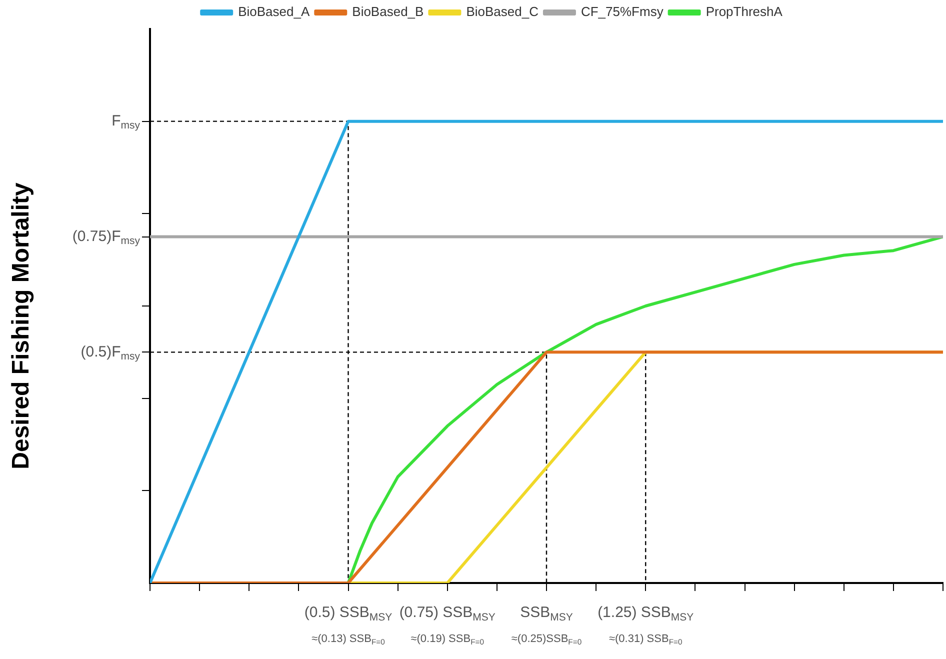 The image size is (946, 659). What do you see at coordinates (21, 326) in the screenshot?
I see `y-axis-title: Desired Fishing Mortality` at bounding box center [21, 326].